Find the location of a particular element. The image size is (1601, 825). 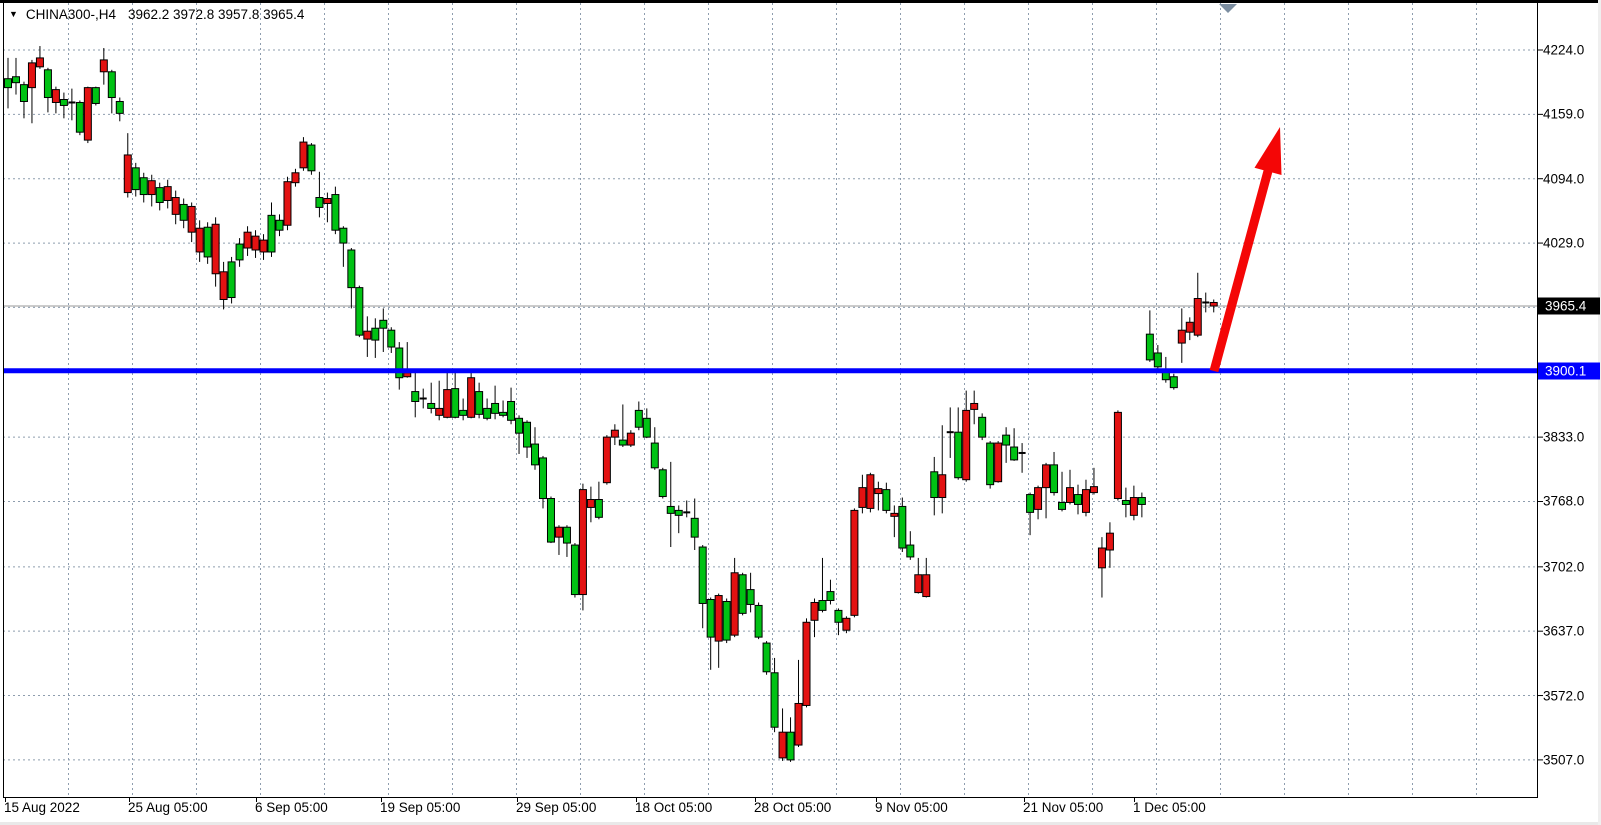

time-axis-label: 18 Oct 05:00 is located at coordinates (674, 807).